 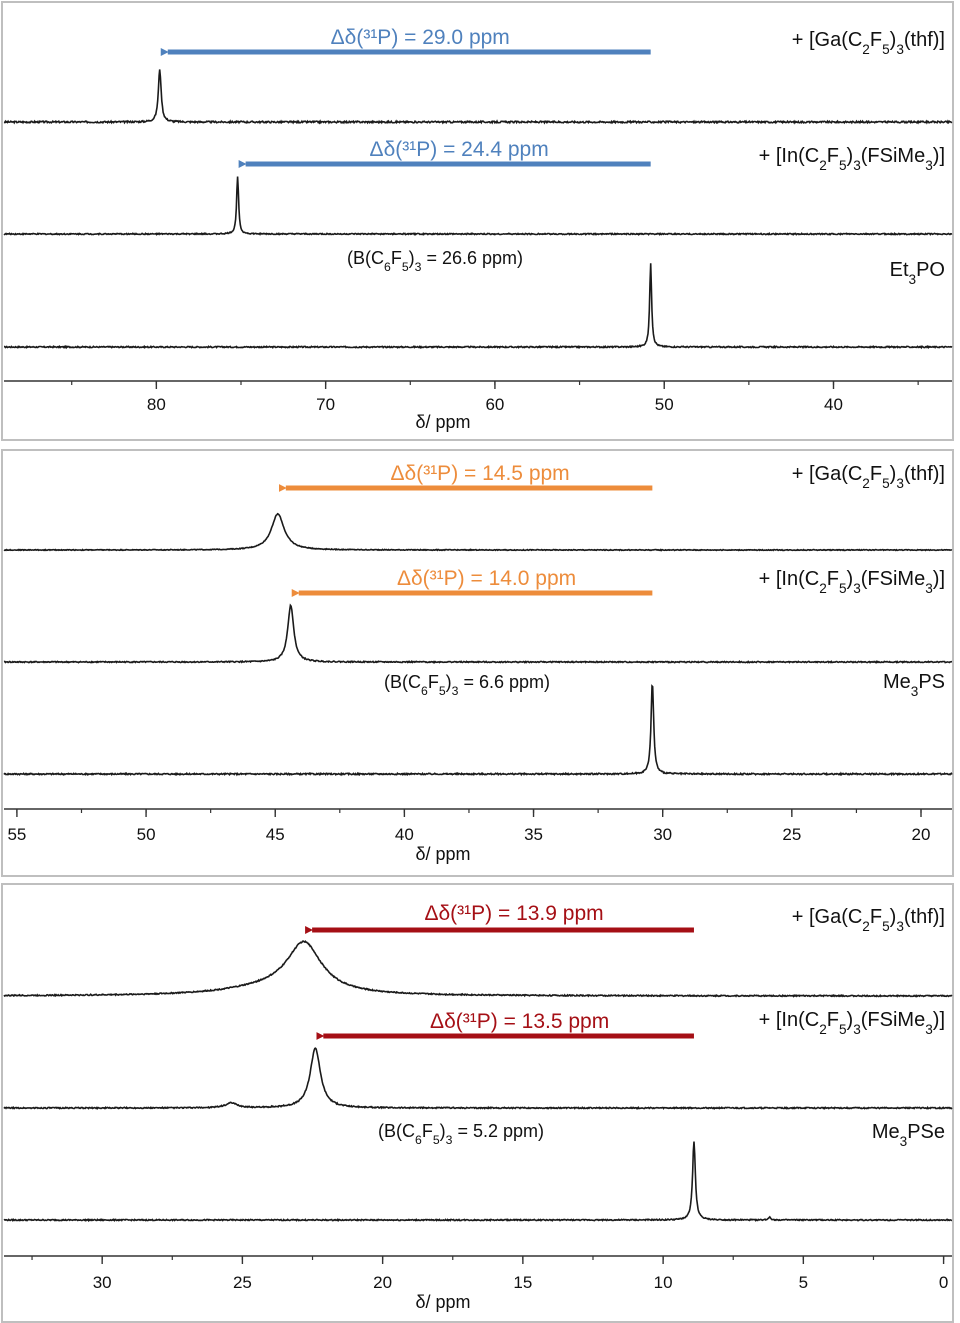 I want to click on trace-label-part: PS, so click(x=931, y=682).